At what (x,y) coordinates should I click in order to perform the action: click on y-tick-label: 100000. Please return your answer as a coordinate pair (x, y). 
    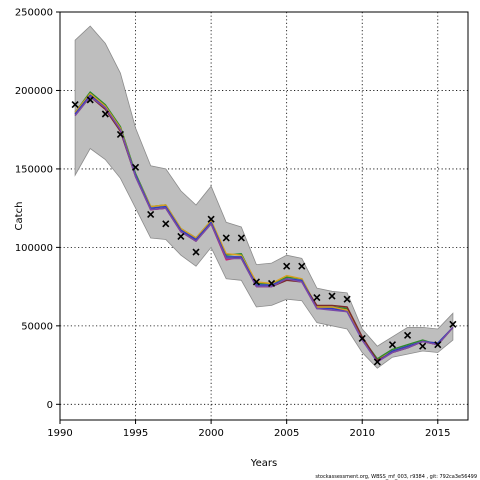
    Looking at the image, I should click on (34, 248).